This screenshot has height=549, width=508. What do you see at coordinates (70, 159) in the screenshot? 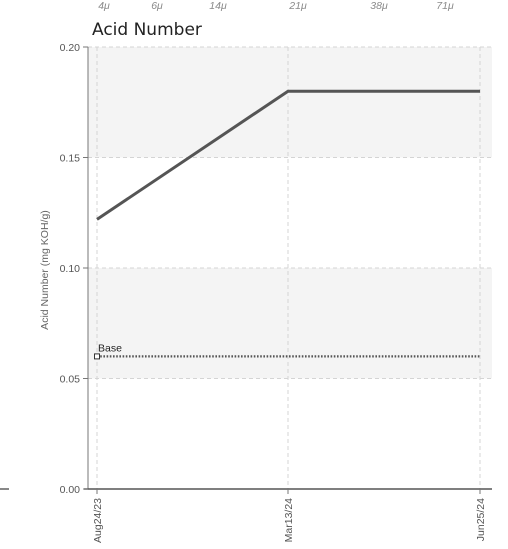
I see `y-tick-label: 0.15` at bounding box center [70, 159].